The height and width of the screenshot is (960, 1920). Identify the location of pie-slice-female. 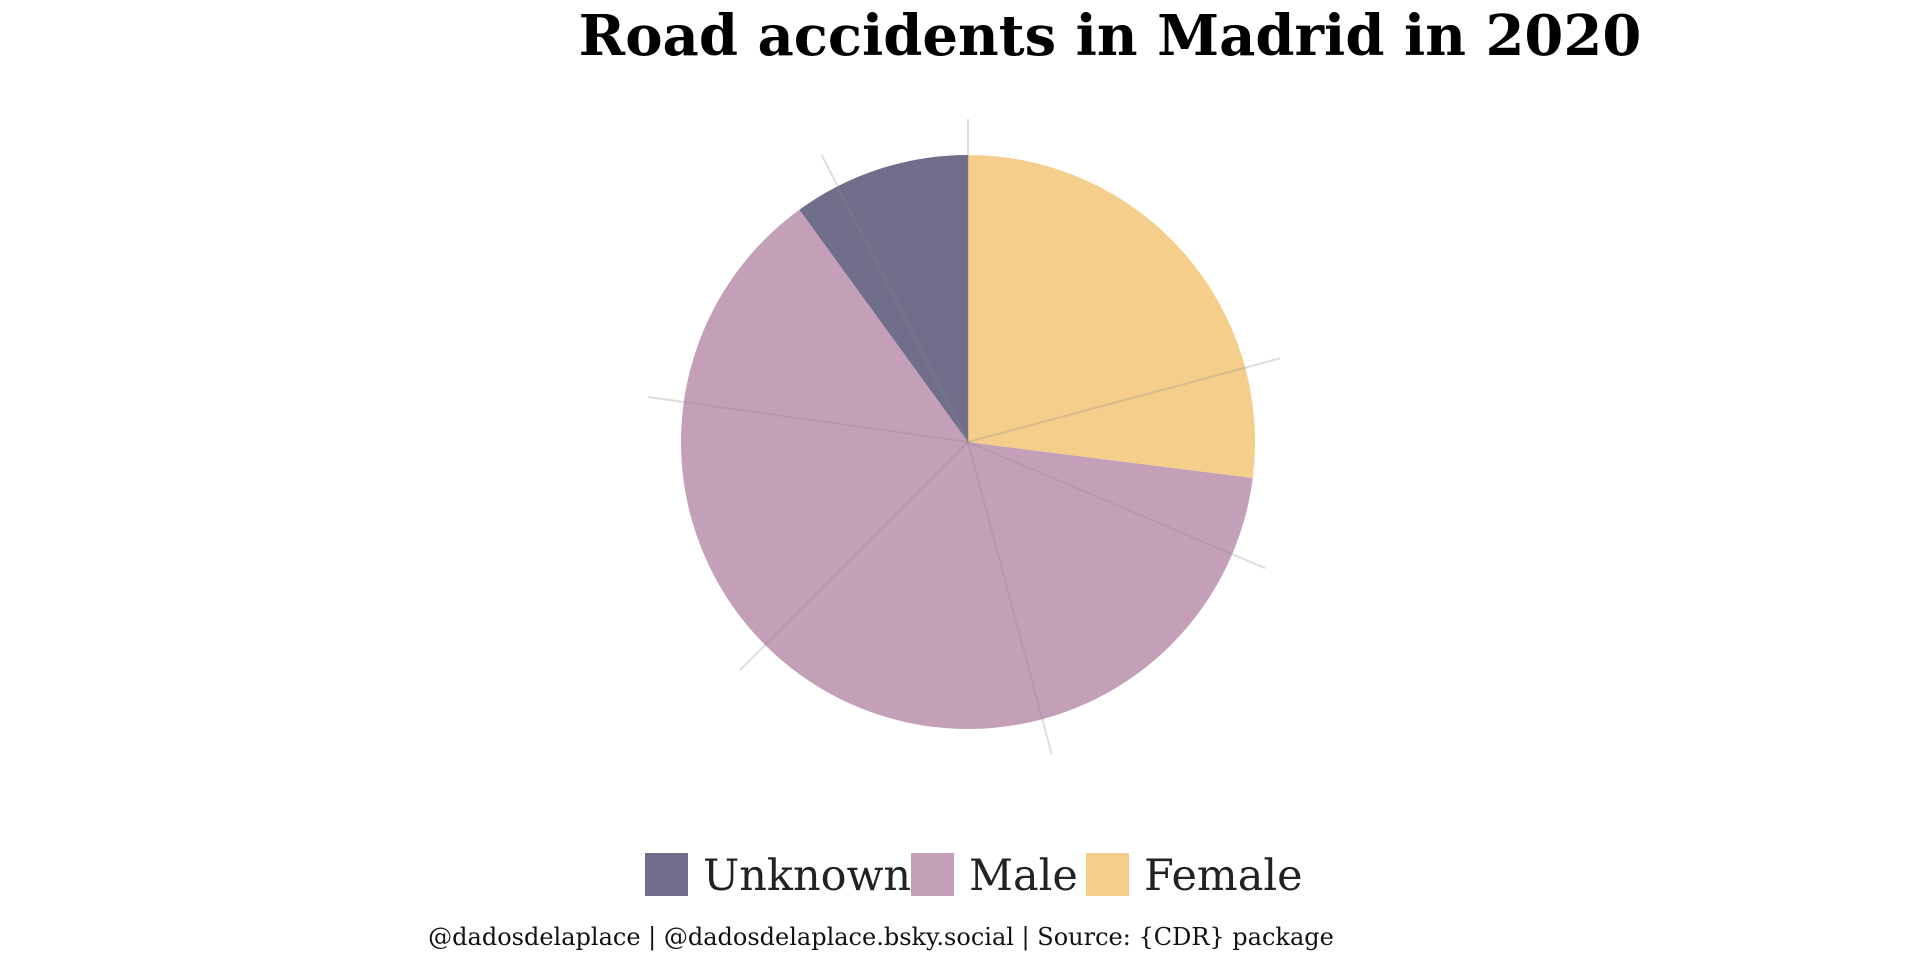
(1112, 316).